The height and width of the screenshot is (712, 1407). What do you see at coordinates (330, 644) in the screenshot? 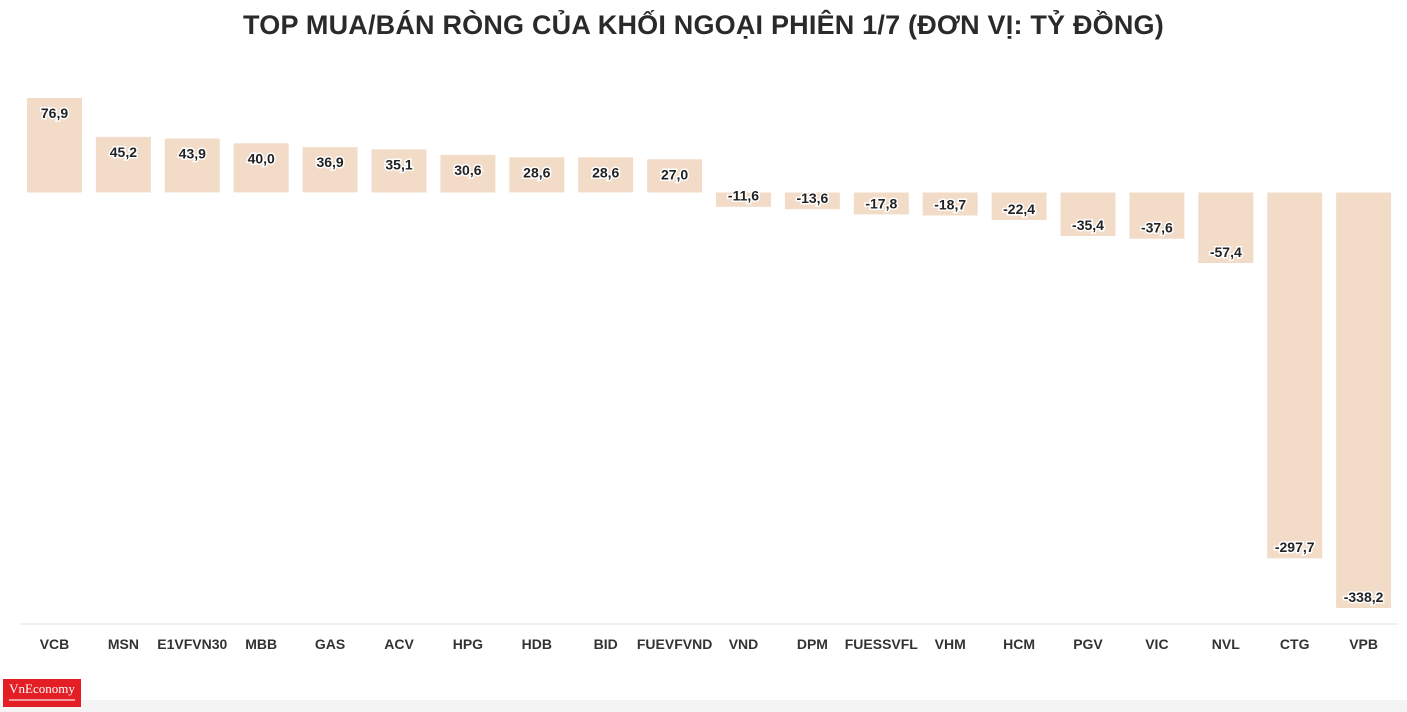
I see `tick-label-gas: GAS` at bounding box center [330, 644].